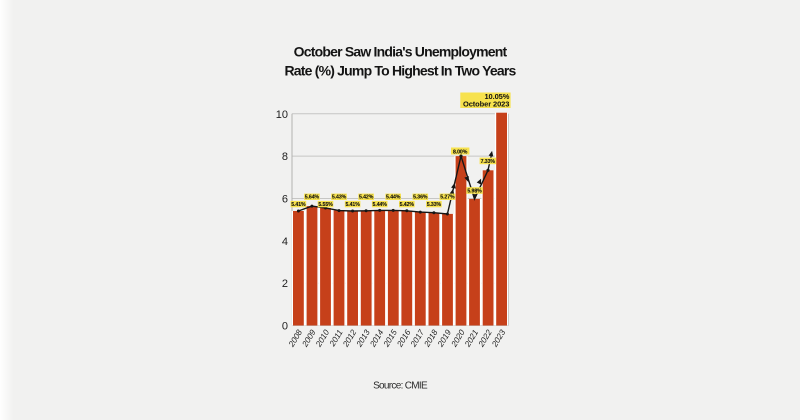 This screenshot has height=420, width=800. Describe the element at coordinates (420, 198) in the screenshot. I see `svg-text: 5.36%` at that location.